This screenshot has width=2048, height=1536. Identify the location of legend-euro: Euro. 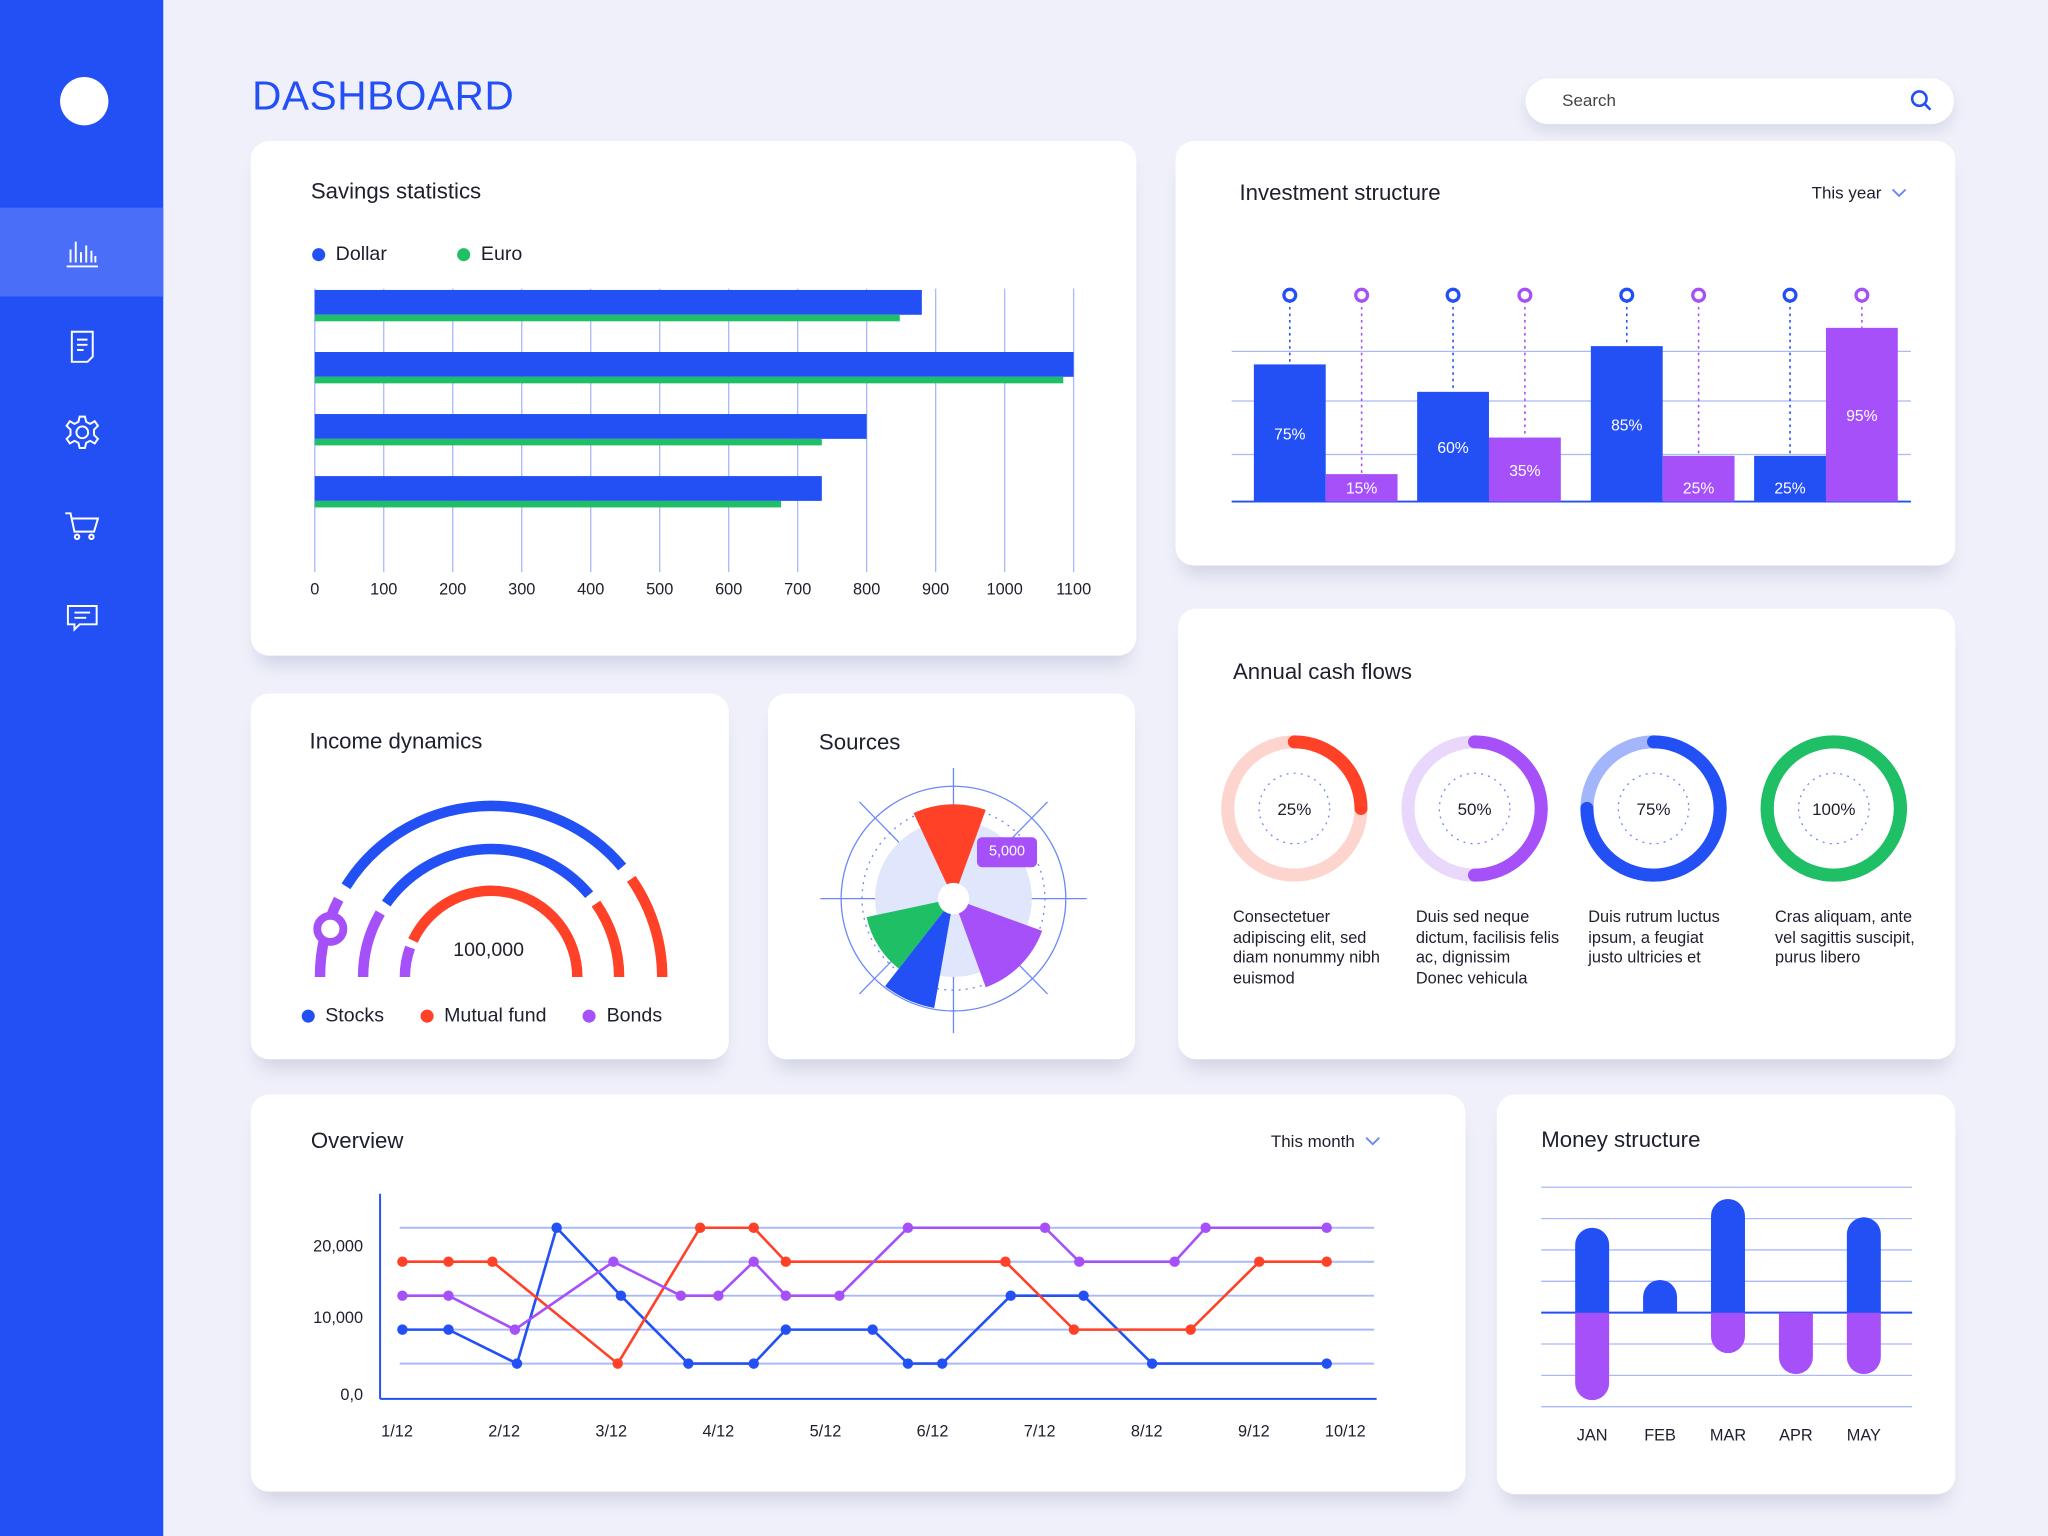
(489, 254).